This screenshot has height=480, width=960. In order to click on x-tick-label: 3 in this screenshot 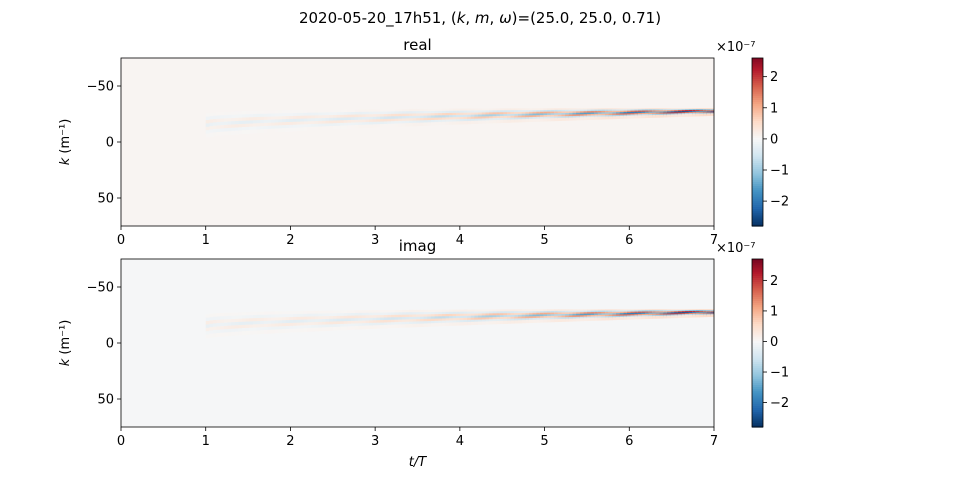, I will do `click(375, 441)`.